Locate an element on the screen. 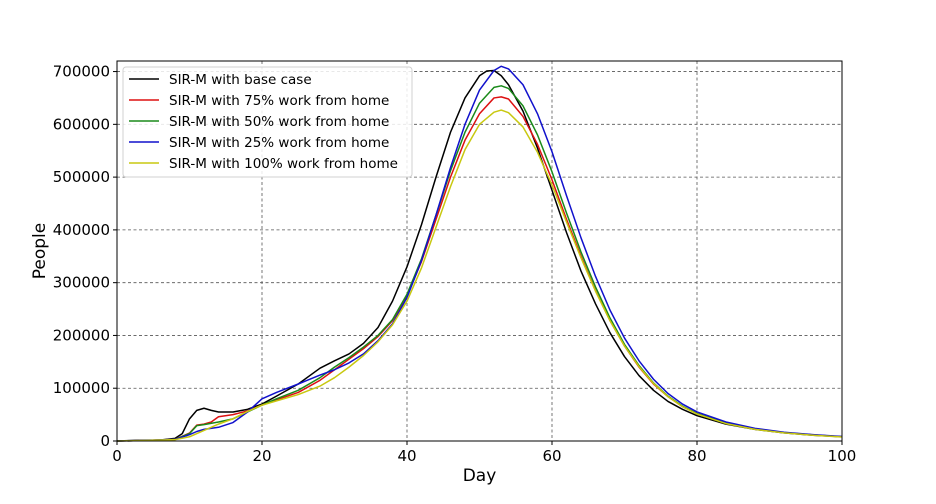 The image size is (936, 504). x-tick-label: 40 is located at coordinates (406, 456).